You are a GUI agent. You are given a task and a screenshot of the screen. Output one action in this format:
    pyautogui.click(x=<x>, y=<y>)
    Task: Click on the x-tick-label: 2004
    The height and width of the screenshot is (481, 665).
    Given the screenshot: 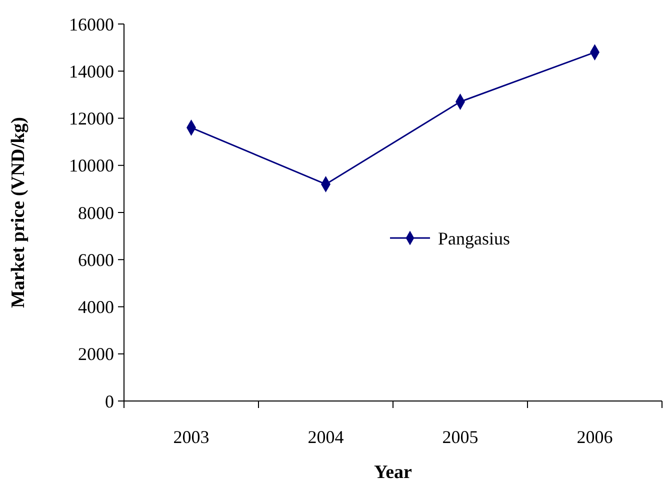 What is the action you would take?
    pyautogui.click(x=326, y=437)
    